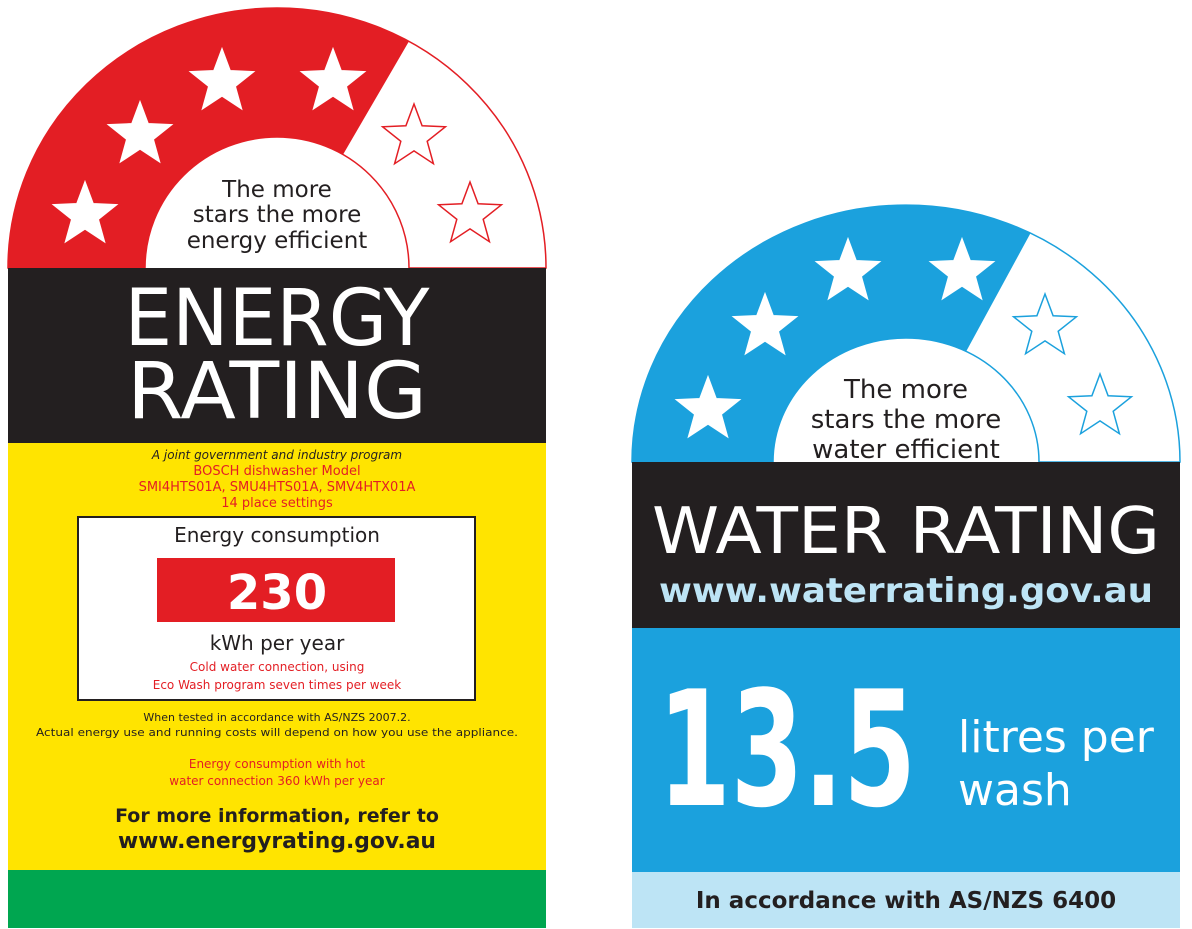  Describe the element at coordinates (1056, 737) in the screenshot. I see `unit: litres per` at that location.